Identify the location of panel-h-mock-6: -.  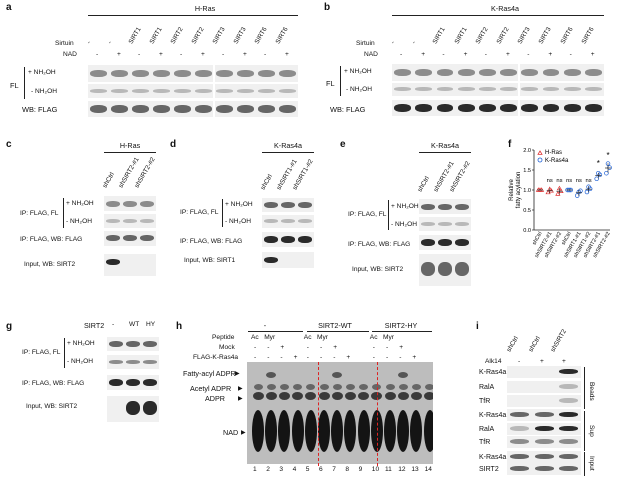
(373, 347).